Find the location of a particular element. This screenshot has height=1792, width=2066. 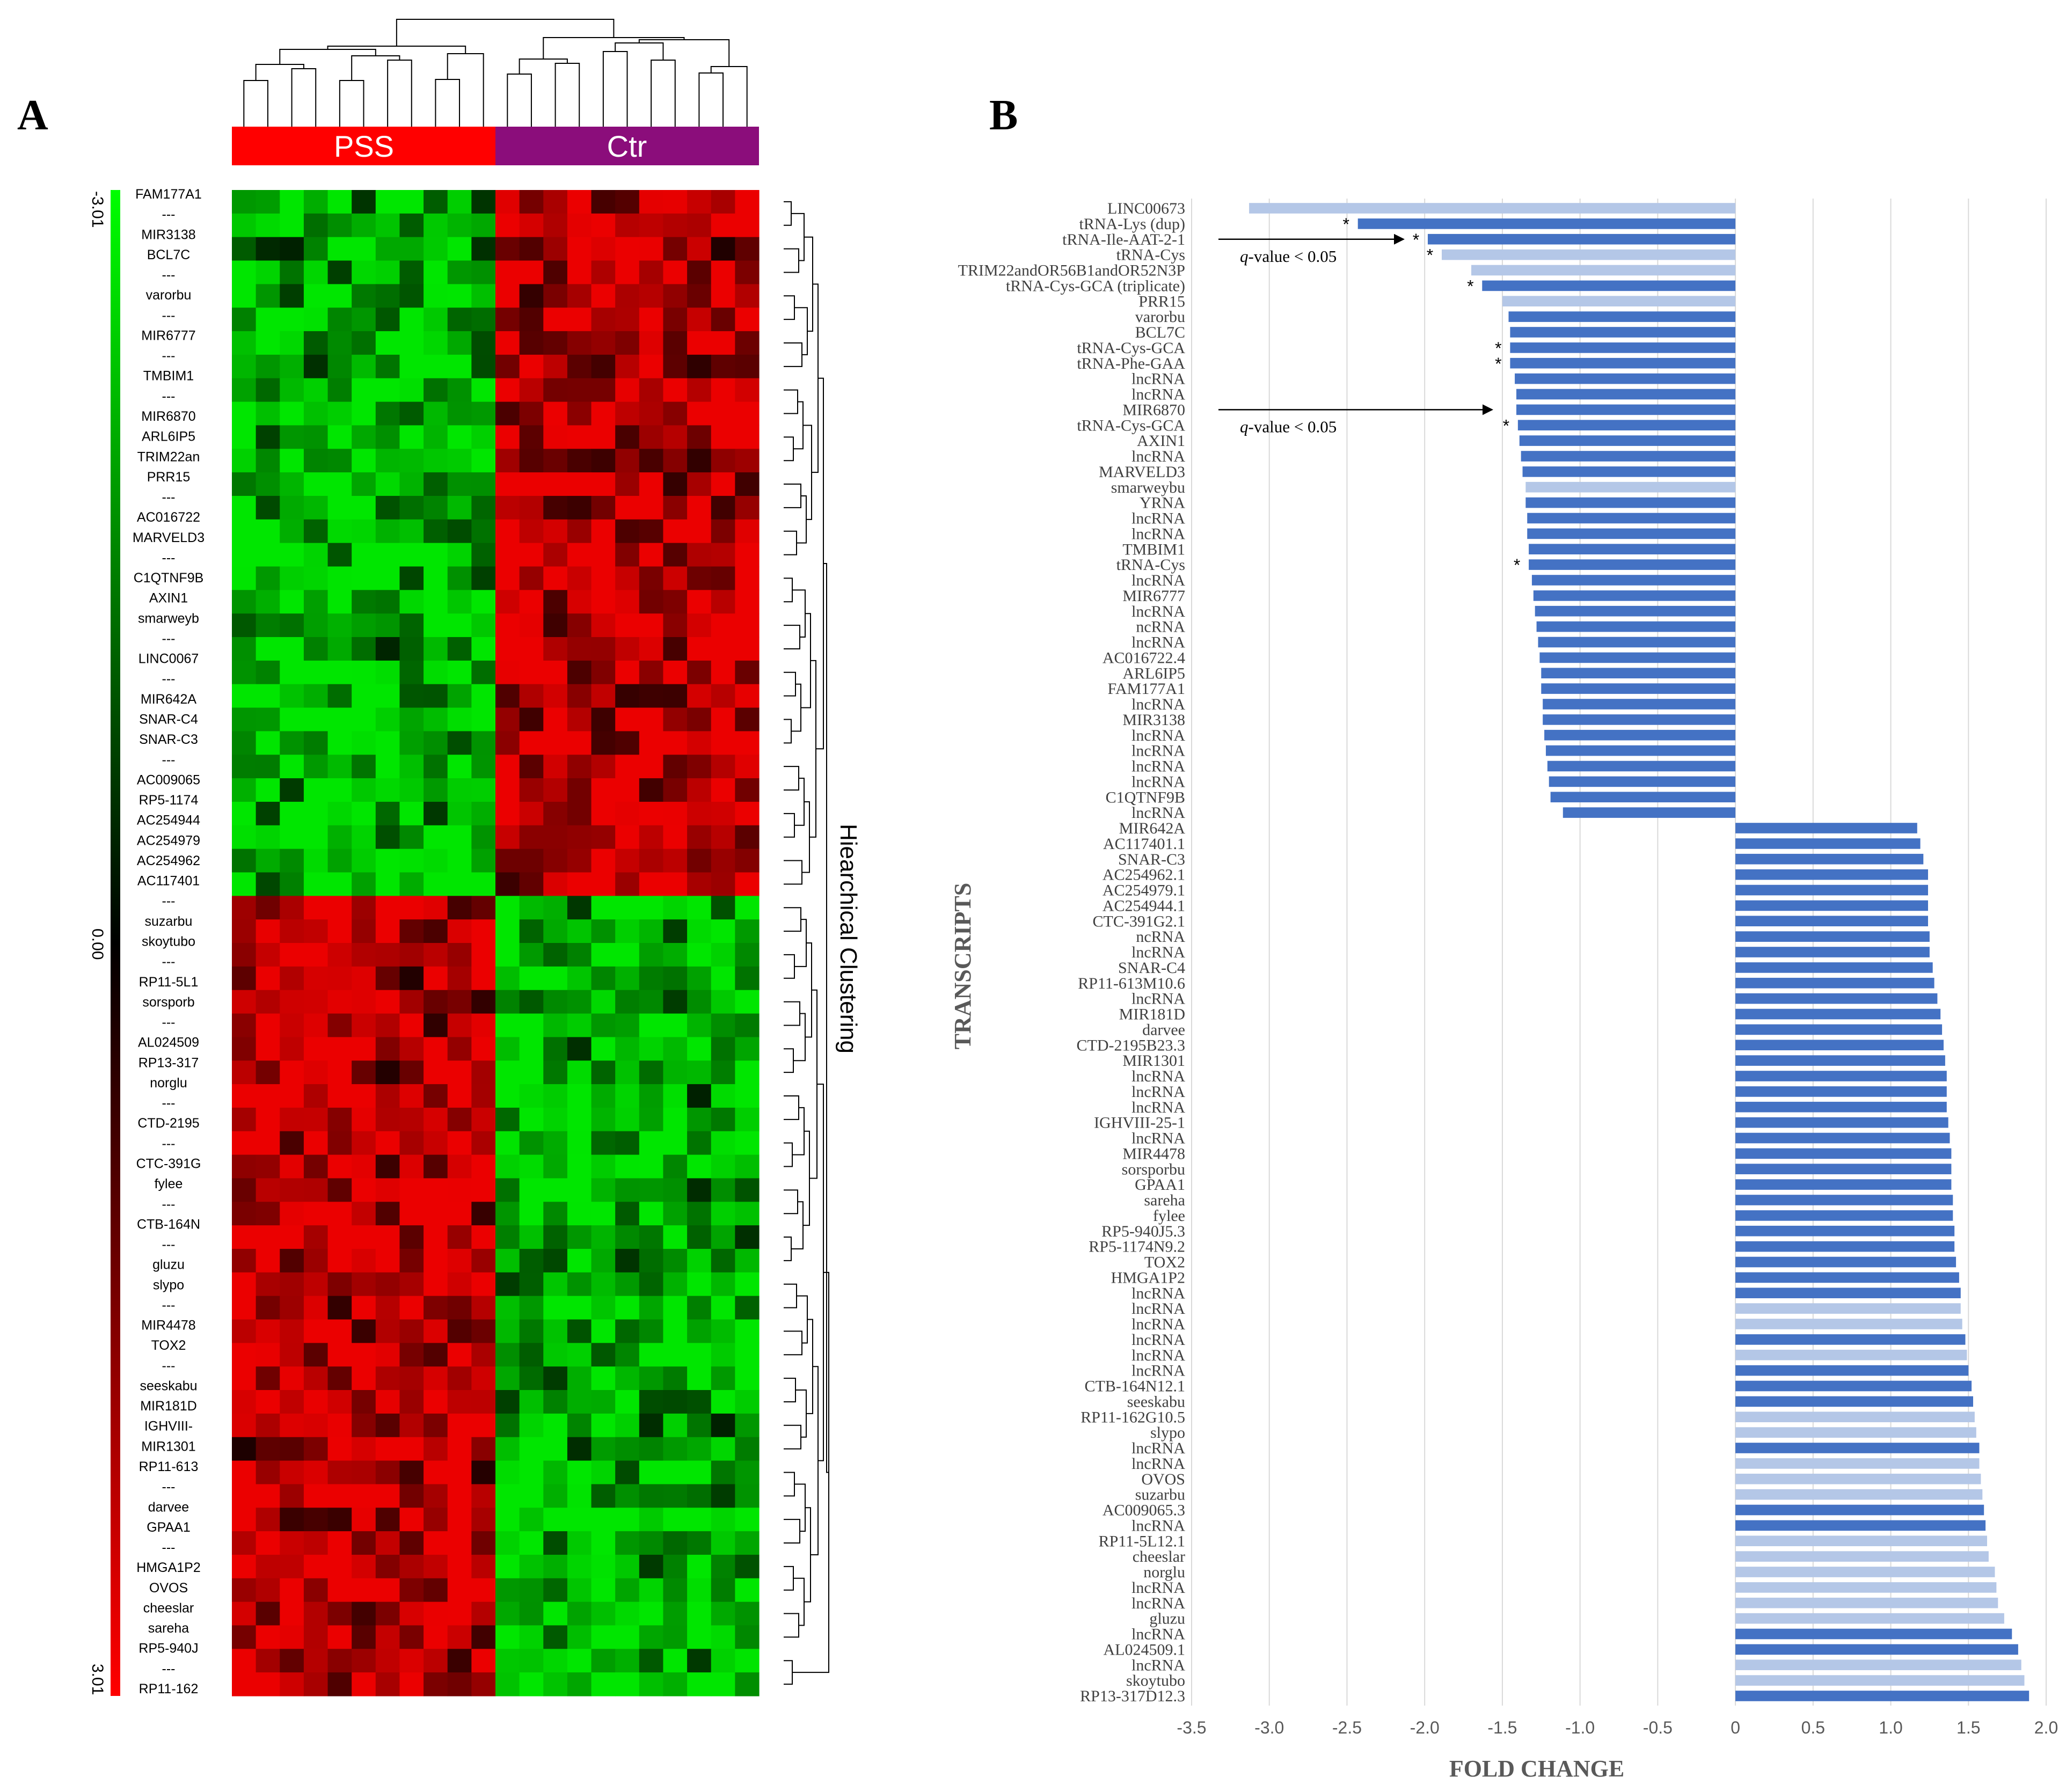

category-label: gluzu is located at coordinates (1167, 1619).